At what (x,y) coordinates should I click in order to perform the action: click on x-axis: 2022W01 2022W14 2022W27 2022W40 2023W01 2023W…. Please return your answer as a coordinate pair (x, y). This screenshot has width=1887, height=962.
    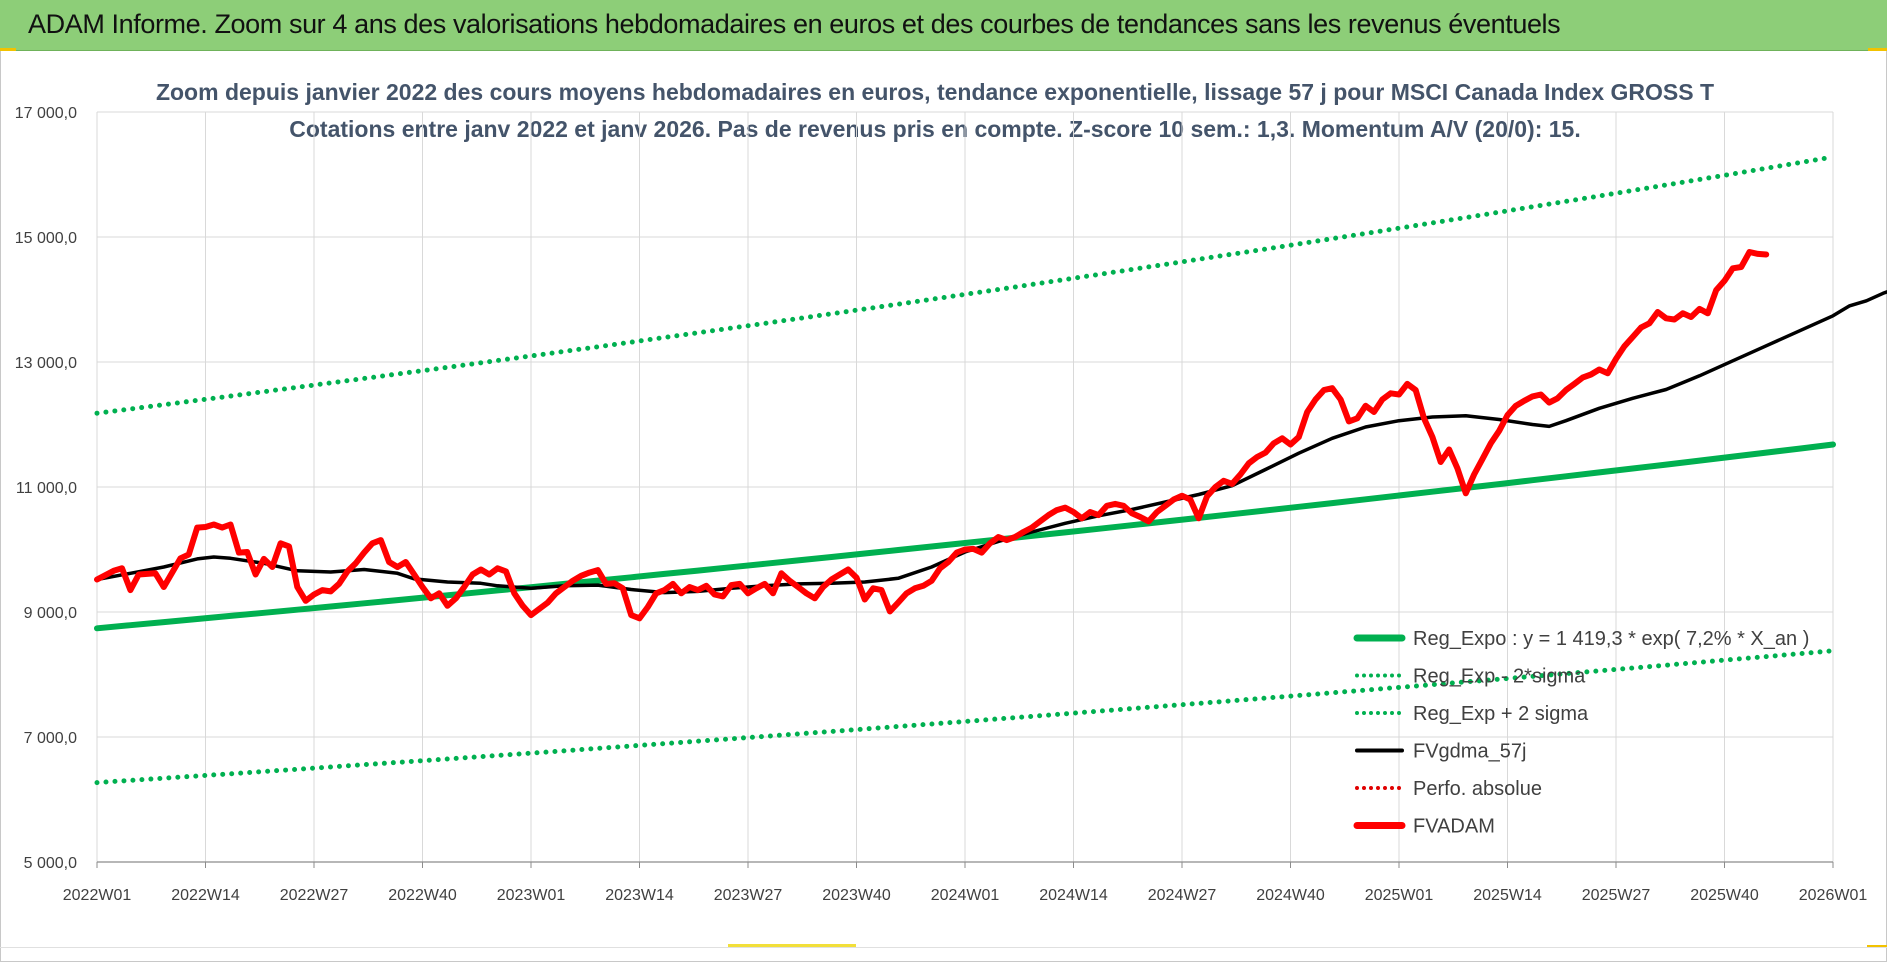
    Looking at the image, I should click on (965, 882).